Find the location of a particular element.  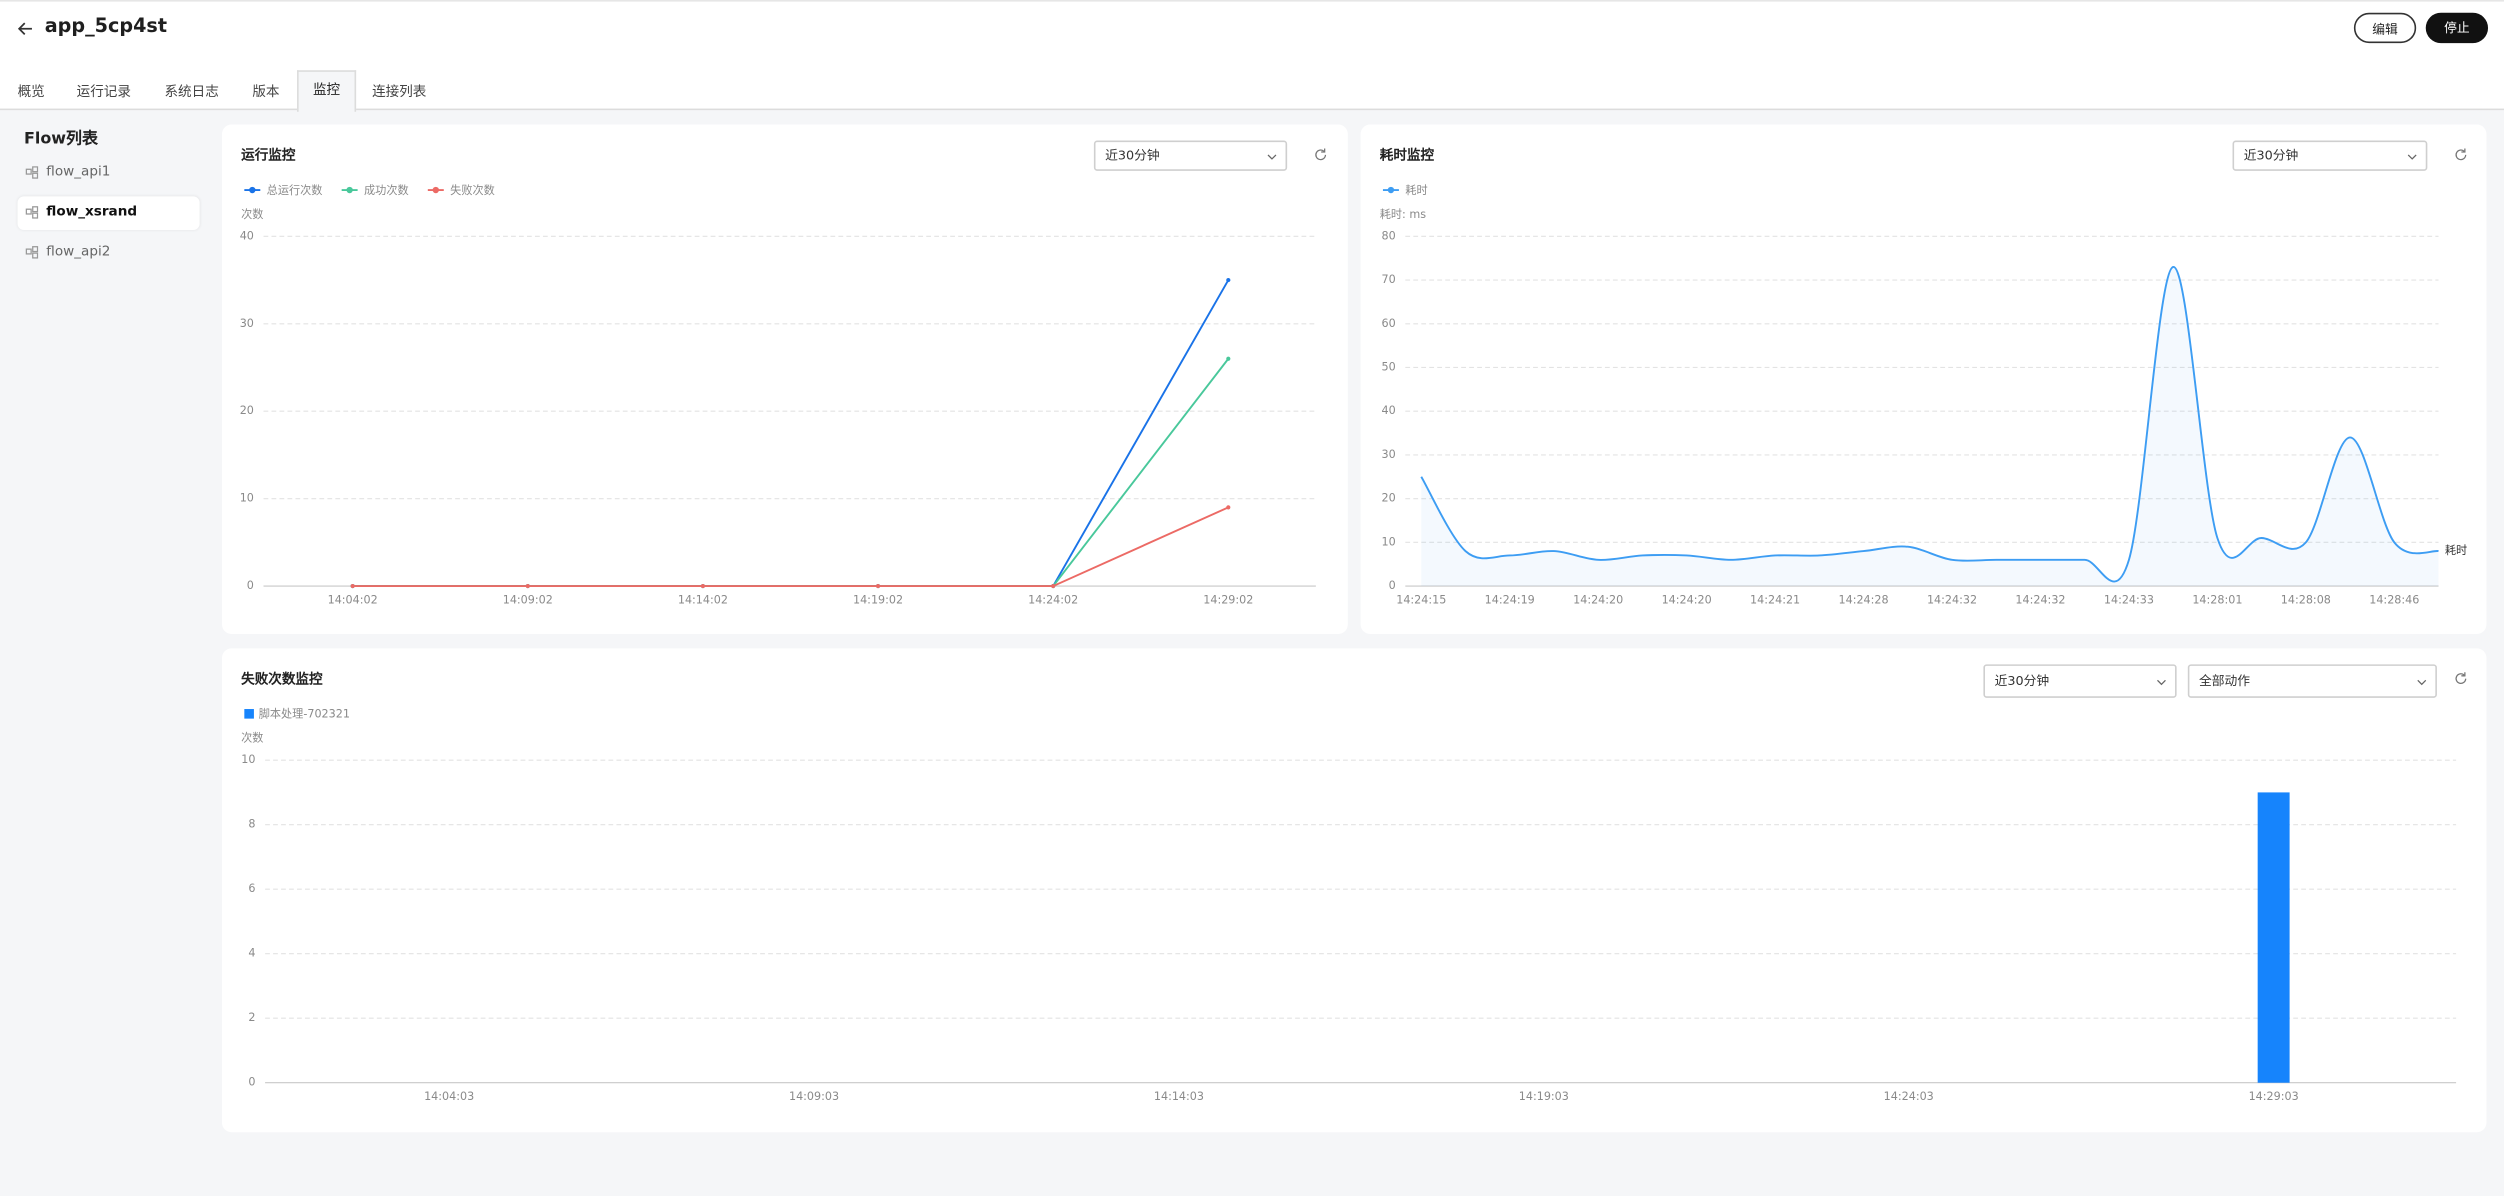

x-tick-label: 14:24:03 is located at coordinates (1909, 1096).